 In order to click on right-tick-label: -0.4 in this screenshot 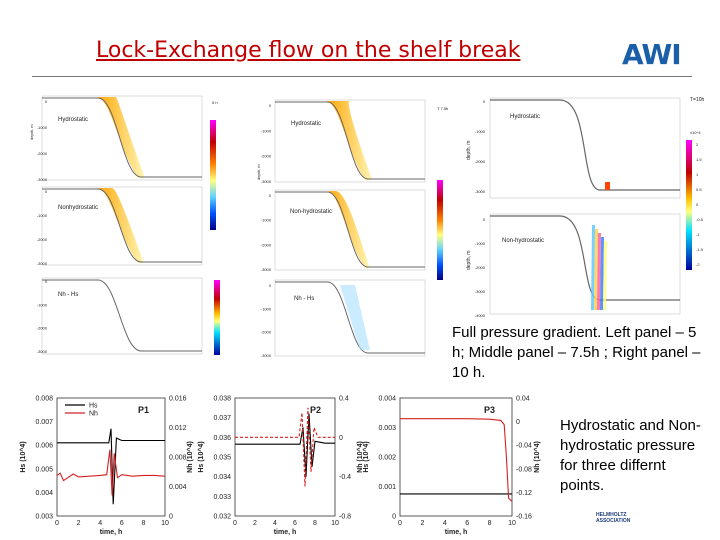, I will do `click(345, 477)`.